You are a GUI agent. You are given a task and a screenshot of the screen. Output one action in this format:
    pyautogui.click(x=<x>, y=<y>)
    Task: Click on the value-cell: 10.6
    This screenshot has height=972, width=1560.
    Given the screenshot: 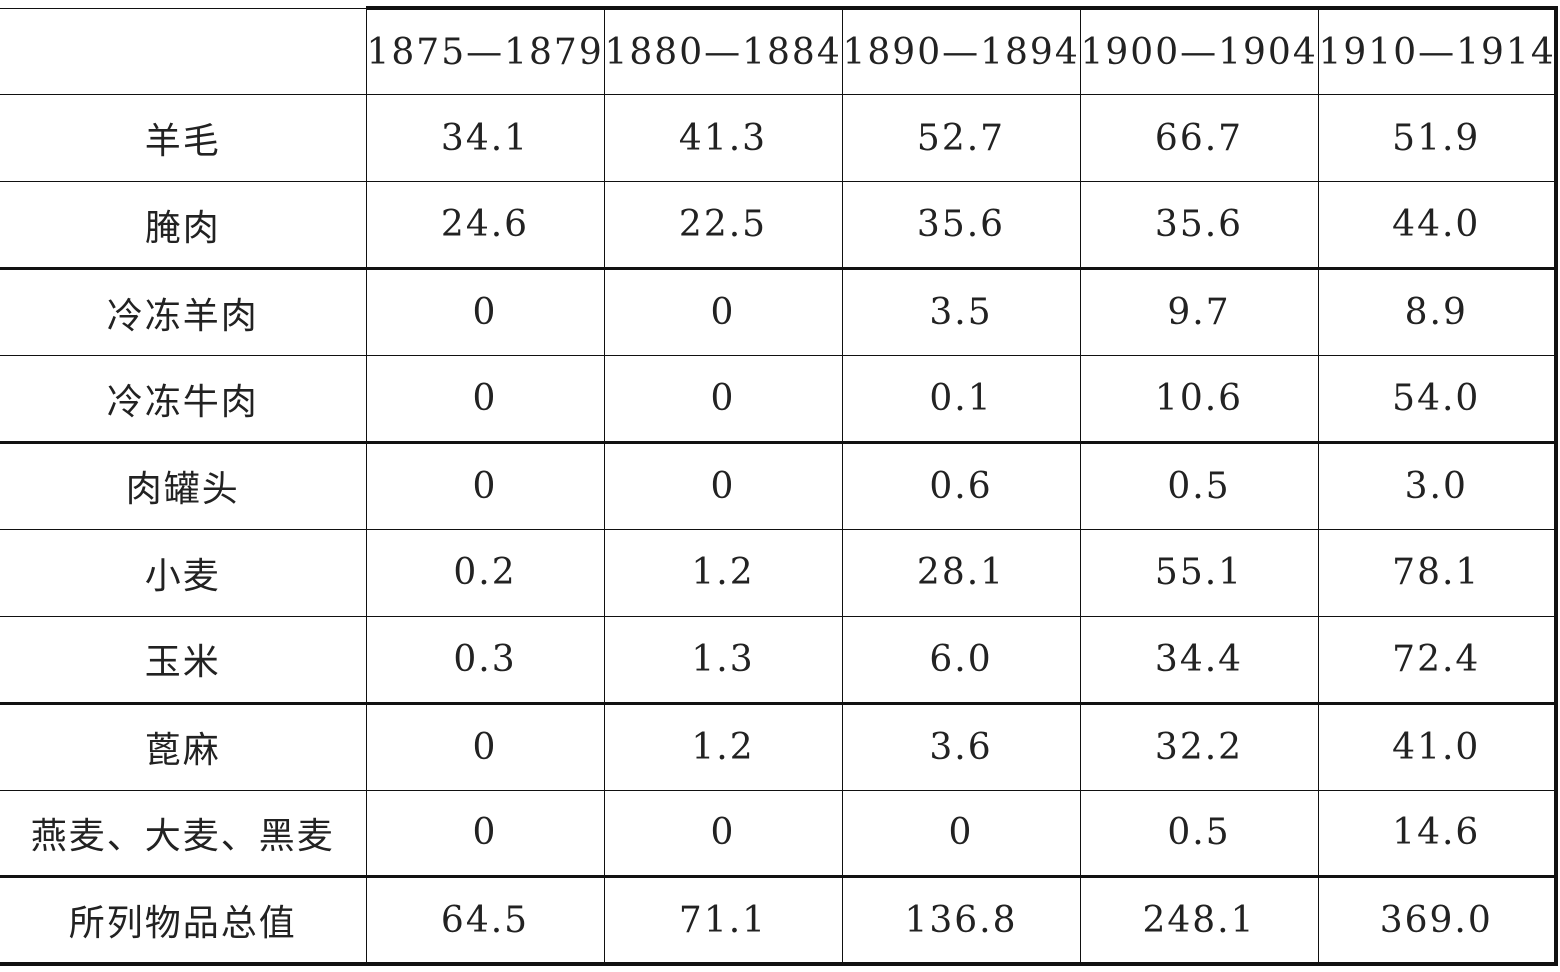 What is the action you would take?
    pyautogui.click(x=1199, y=399)
    